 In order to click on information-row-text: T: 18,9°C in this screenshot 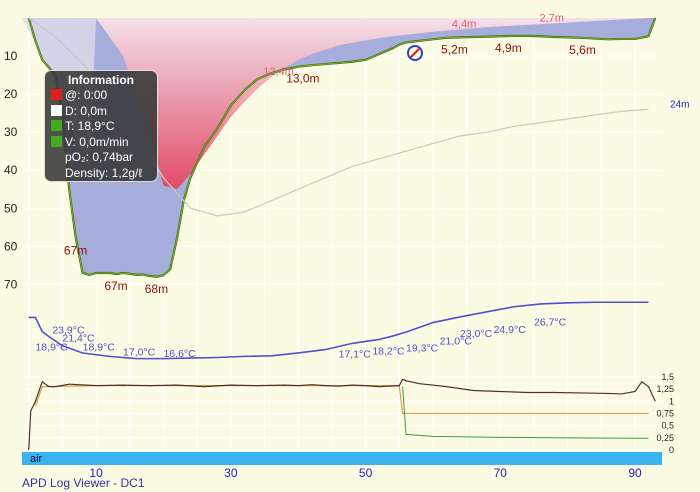, I will do `click(90, 126)`.